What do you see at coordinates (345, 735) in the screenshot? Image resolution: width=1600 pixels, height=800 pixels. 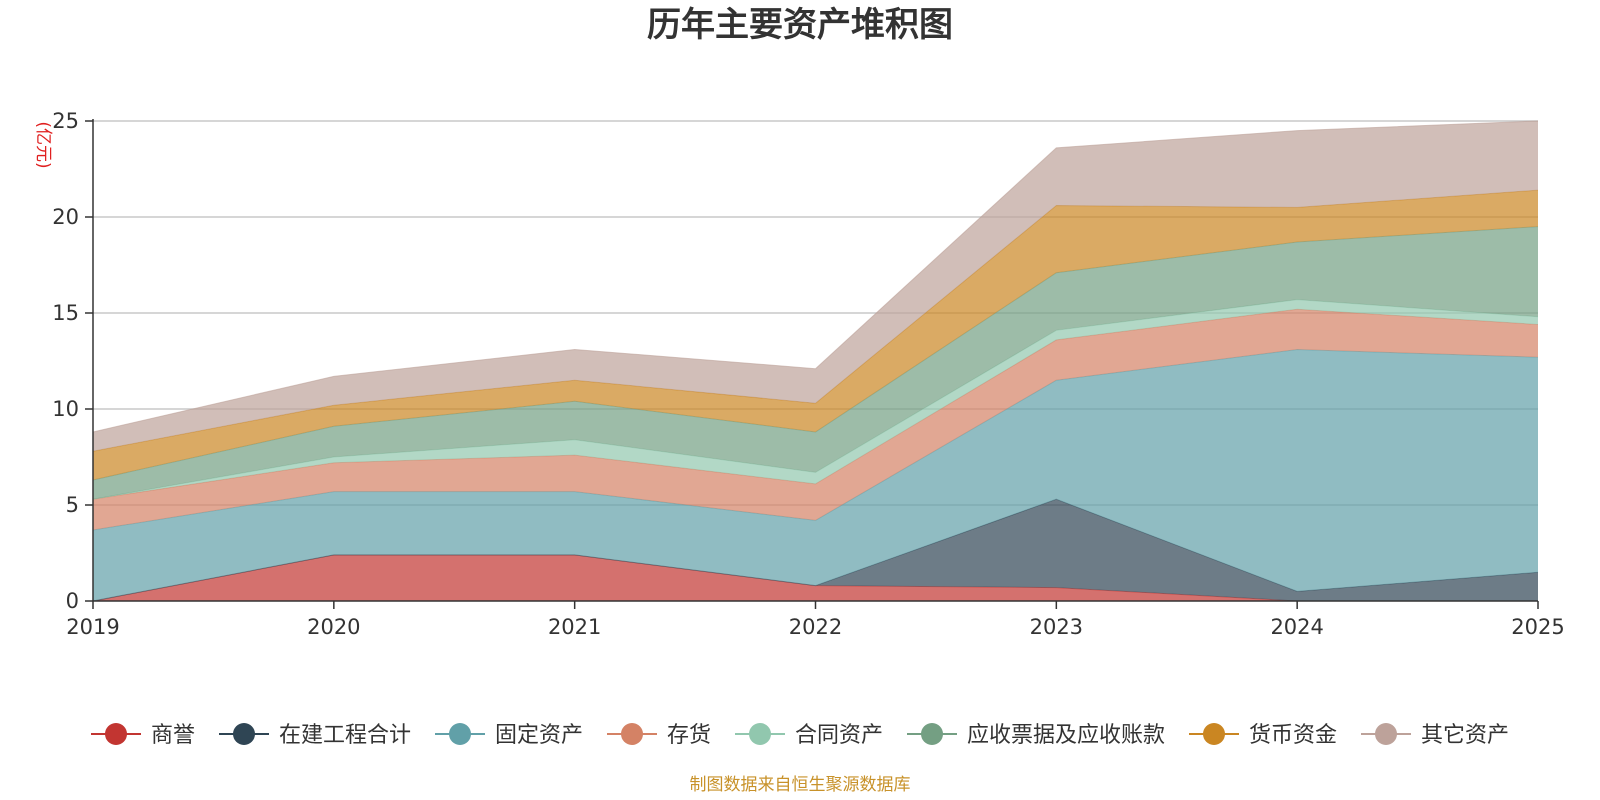 I see `legend-label: 在建工程合计` at bounding box center [345, 735].